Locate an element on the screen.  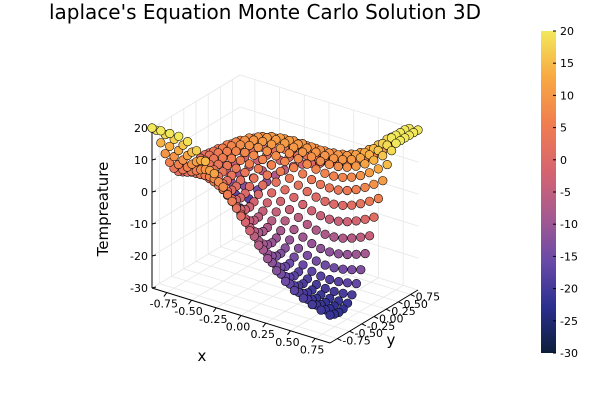
z-tick-label: -10 is located at coordinates (139, 224).